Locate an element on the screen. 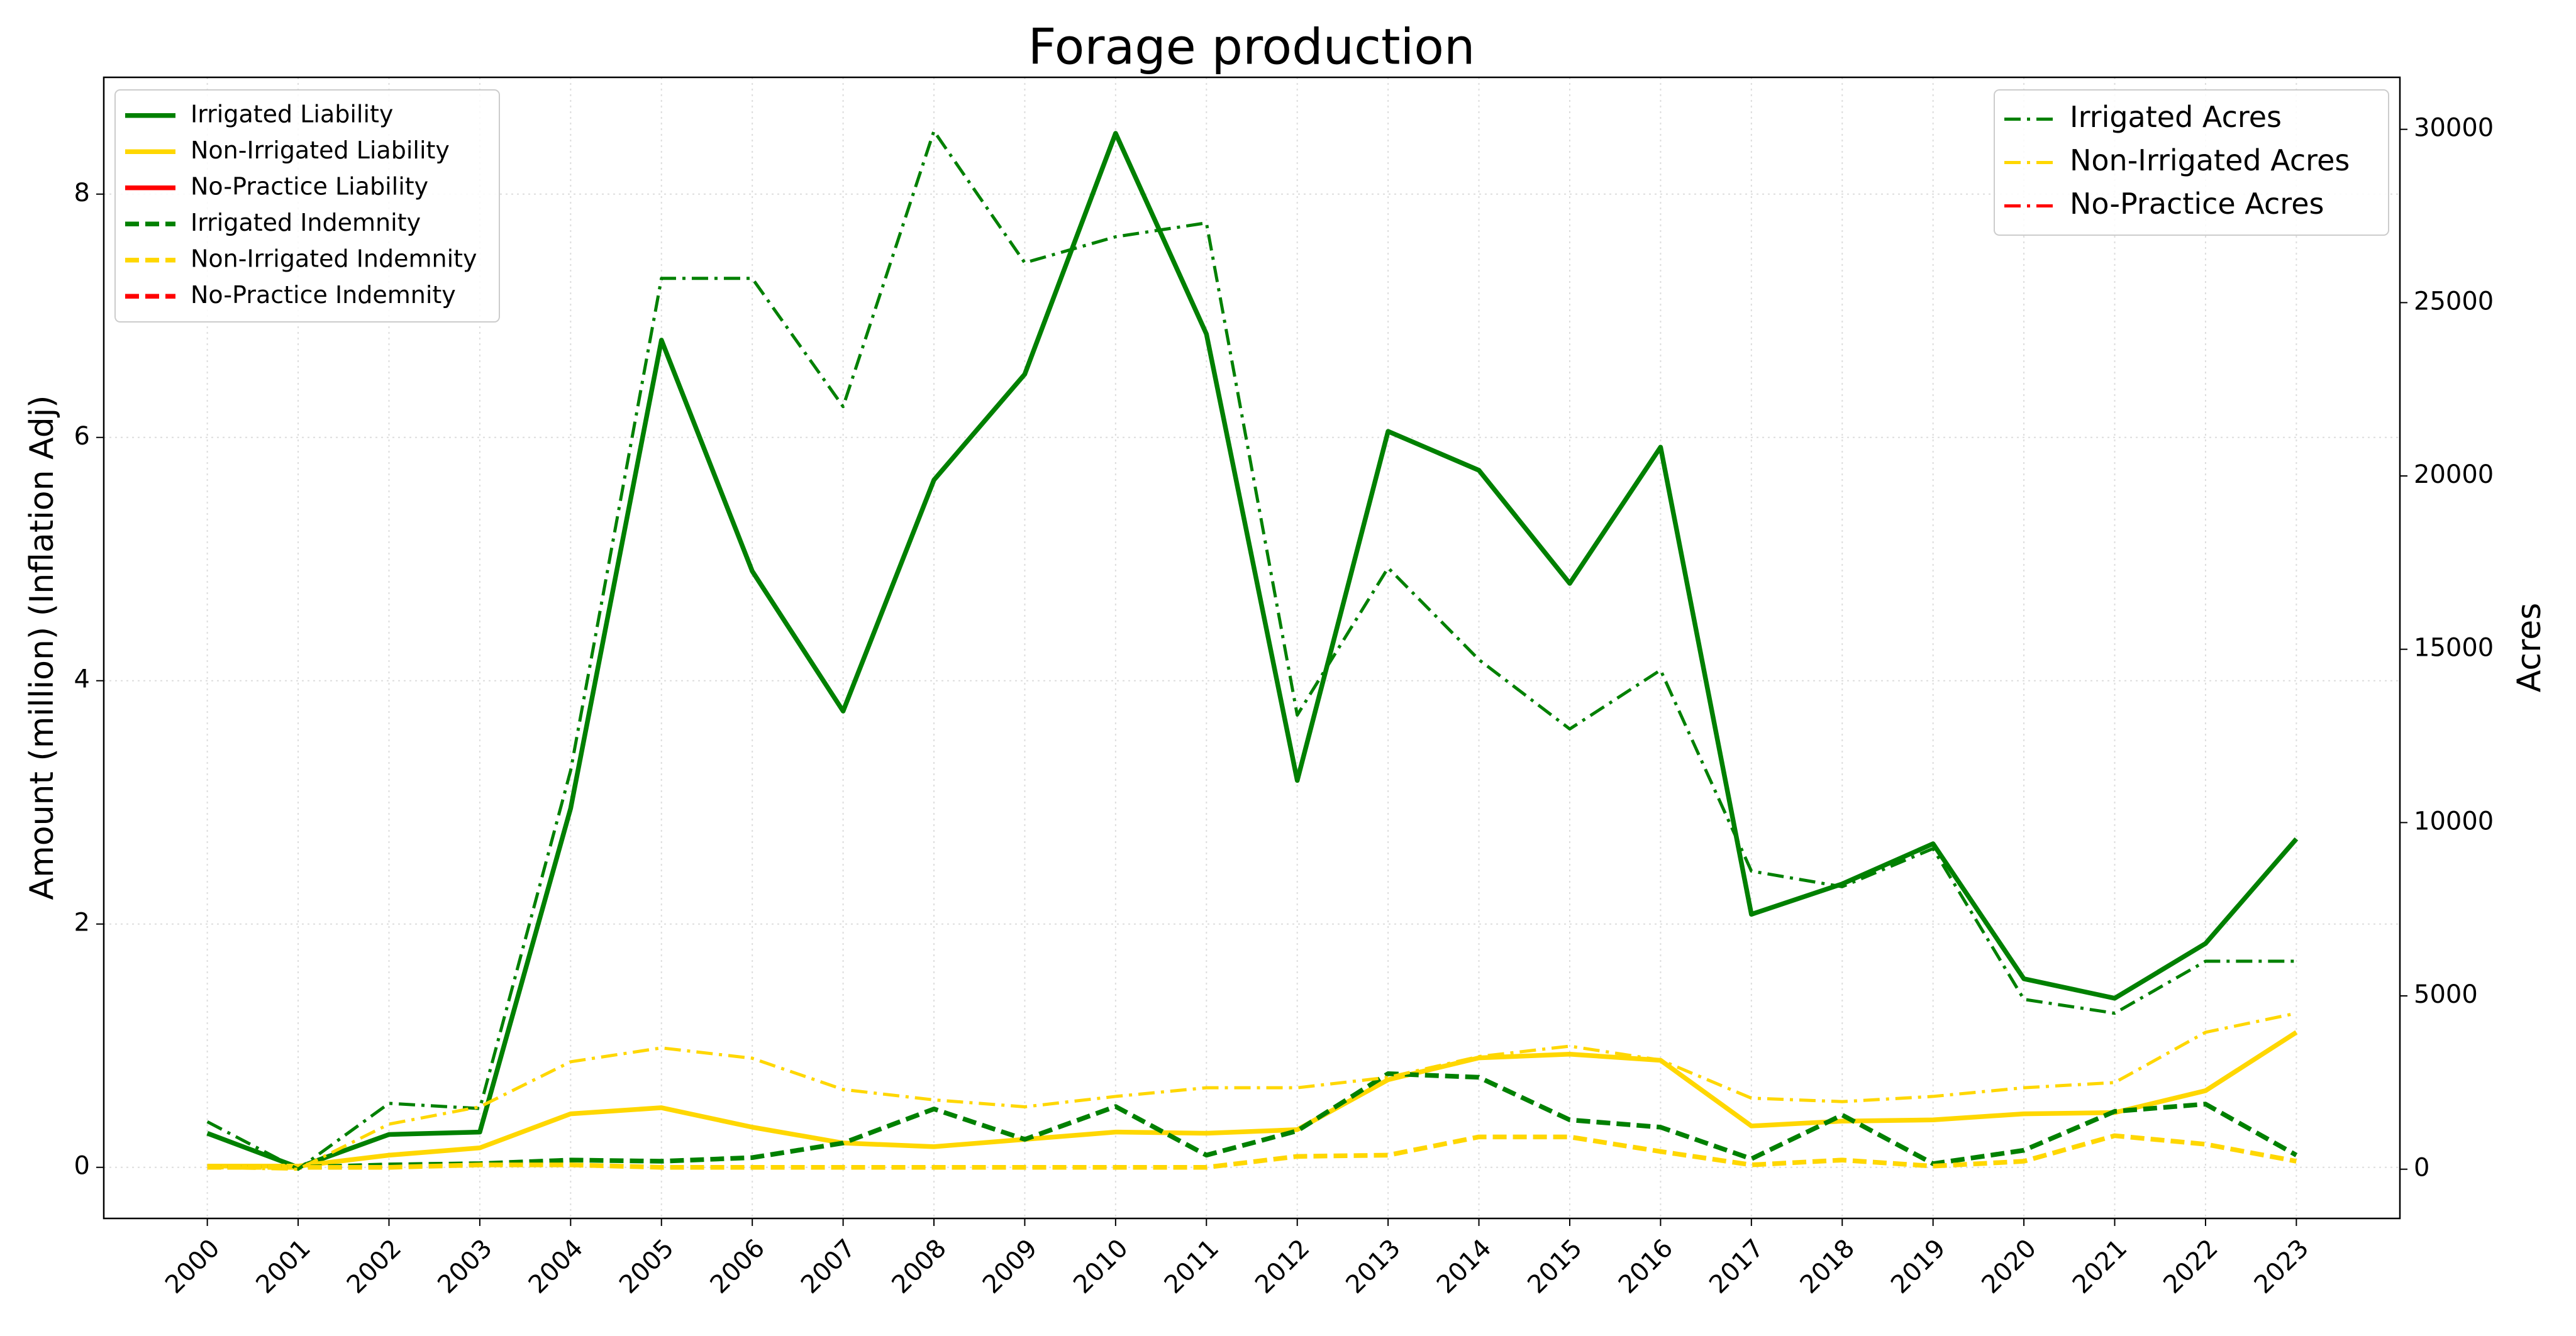 This screenshot has width=2576, height=1336. y-tick-label: 2 is located at coordinates (82, 922).